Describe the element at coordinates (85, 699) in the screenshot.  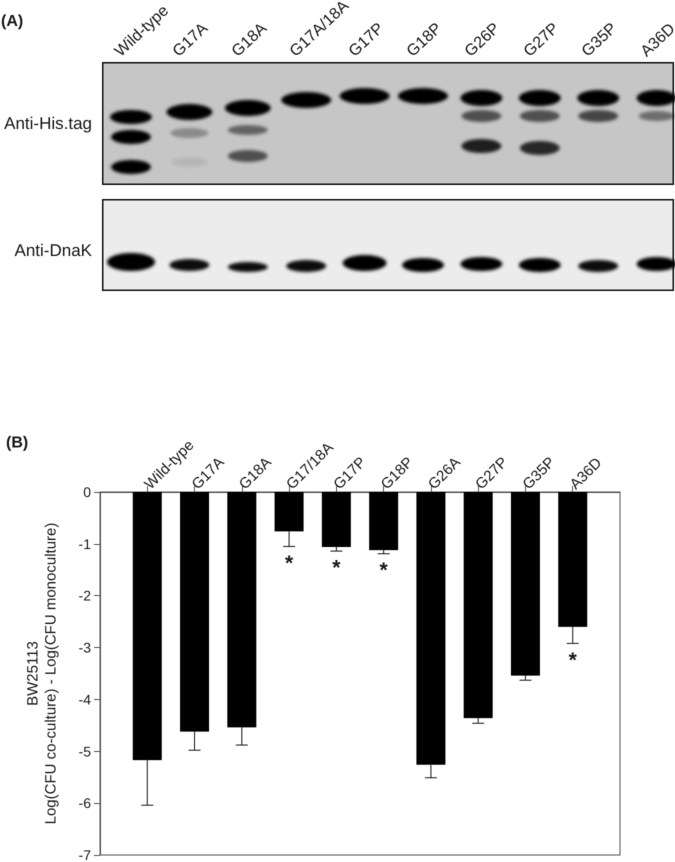
I see `y-tick-label: -4` at that location.